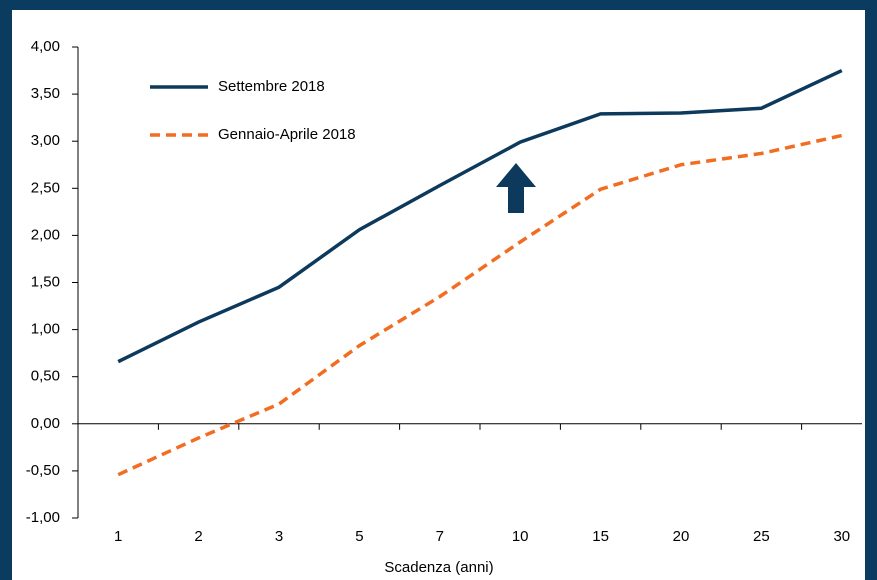 The height and width of the screenshot is (580, 877). What do you see at coordinates (45, 187) in the screenshot?
I see `y-tick-label: 2,50` at bounding box center [45, 187].